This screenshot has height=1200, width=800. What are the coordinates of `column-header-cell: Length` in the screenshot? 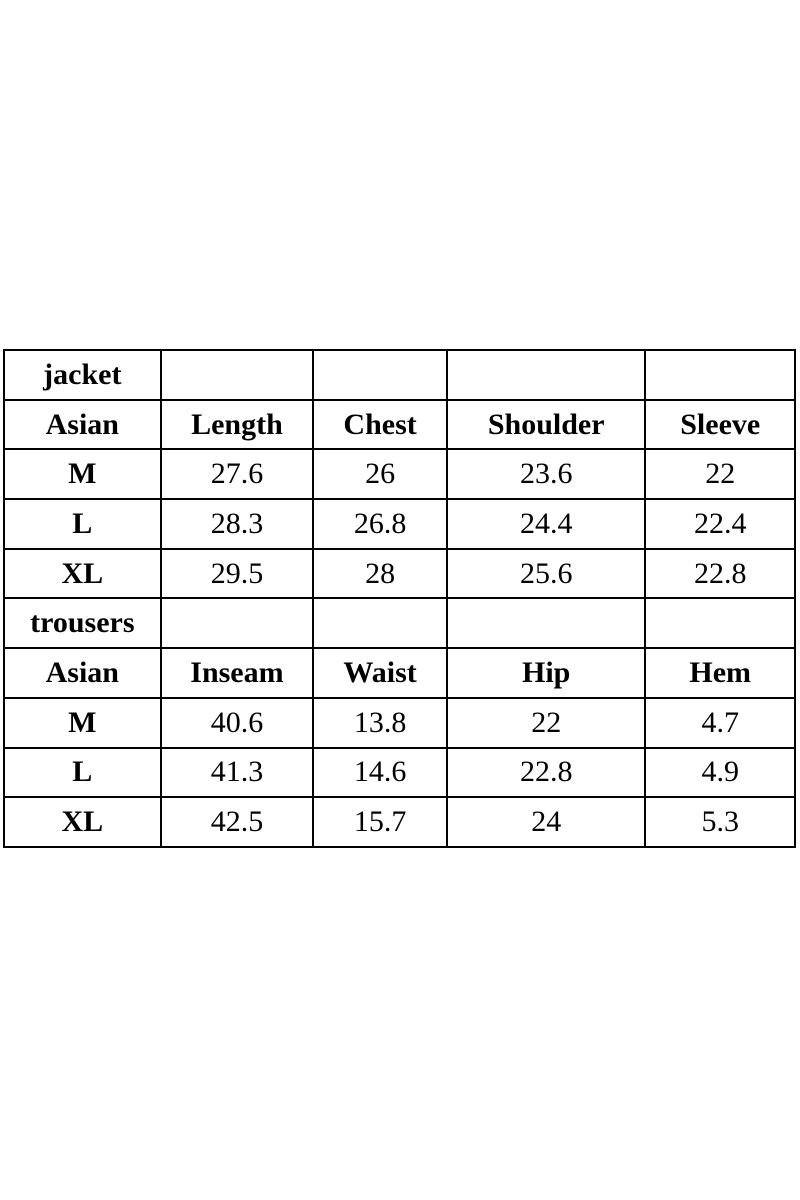 It's located at (237, 424).